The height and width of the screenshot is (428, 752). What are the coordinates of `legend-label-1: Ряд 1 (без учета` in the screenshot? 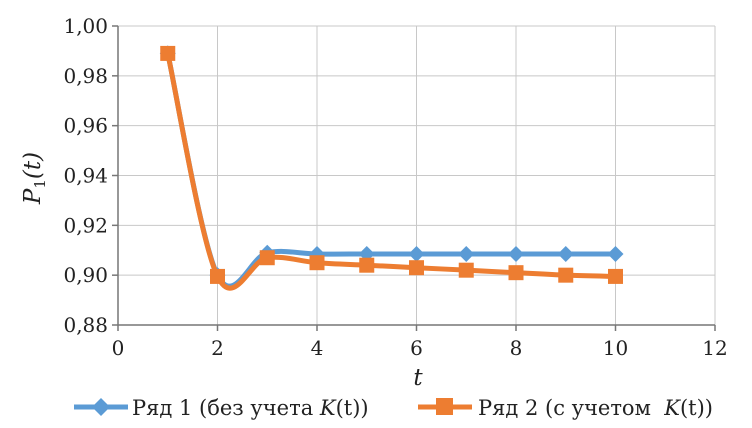 It's located at (226, 408).